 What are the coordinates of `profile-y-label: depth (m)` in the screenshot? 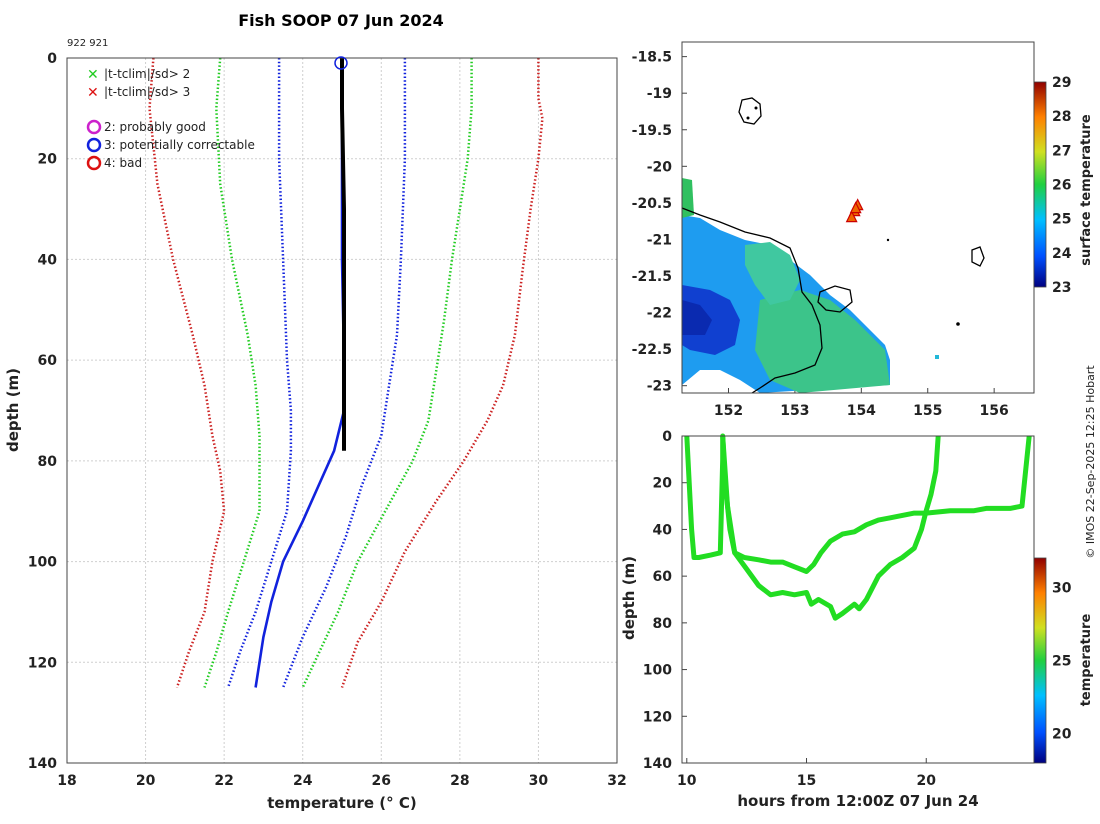 It's located at (13, 410).